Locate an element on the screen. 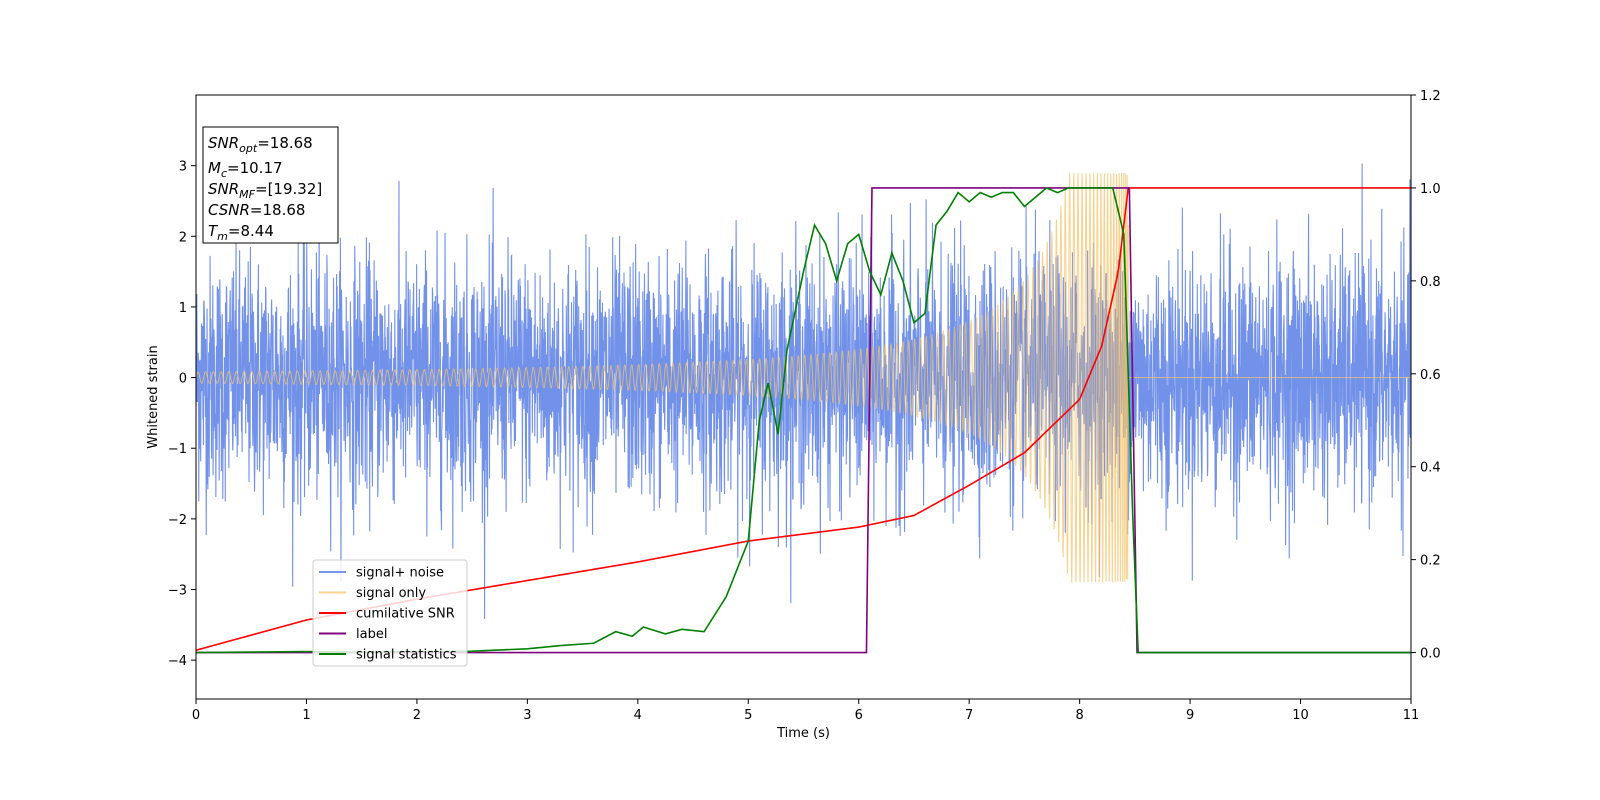  annotation-line: Tm=8.44 is located at coordinates (241, 232).